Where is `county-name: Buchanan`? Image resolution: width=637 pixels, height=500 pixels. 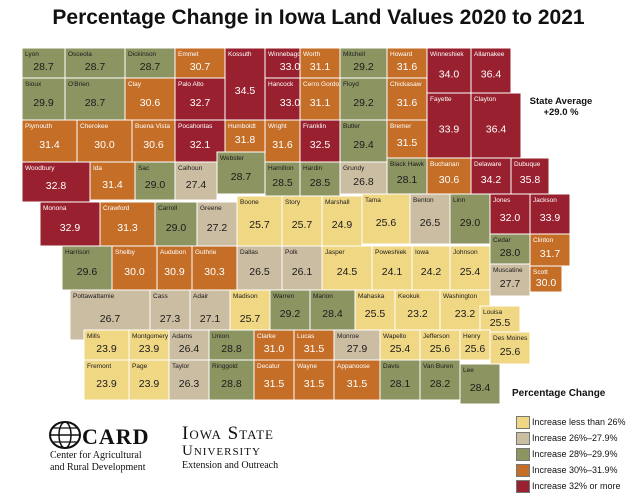 county-name: Buchanan is located at coordinates (445, 164).